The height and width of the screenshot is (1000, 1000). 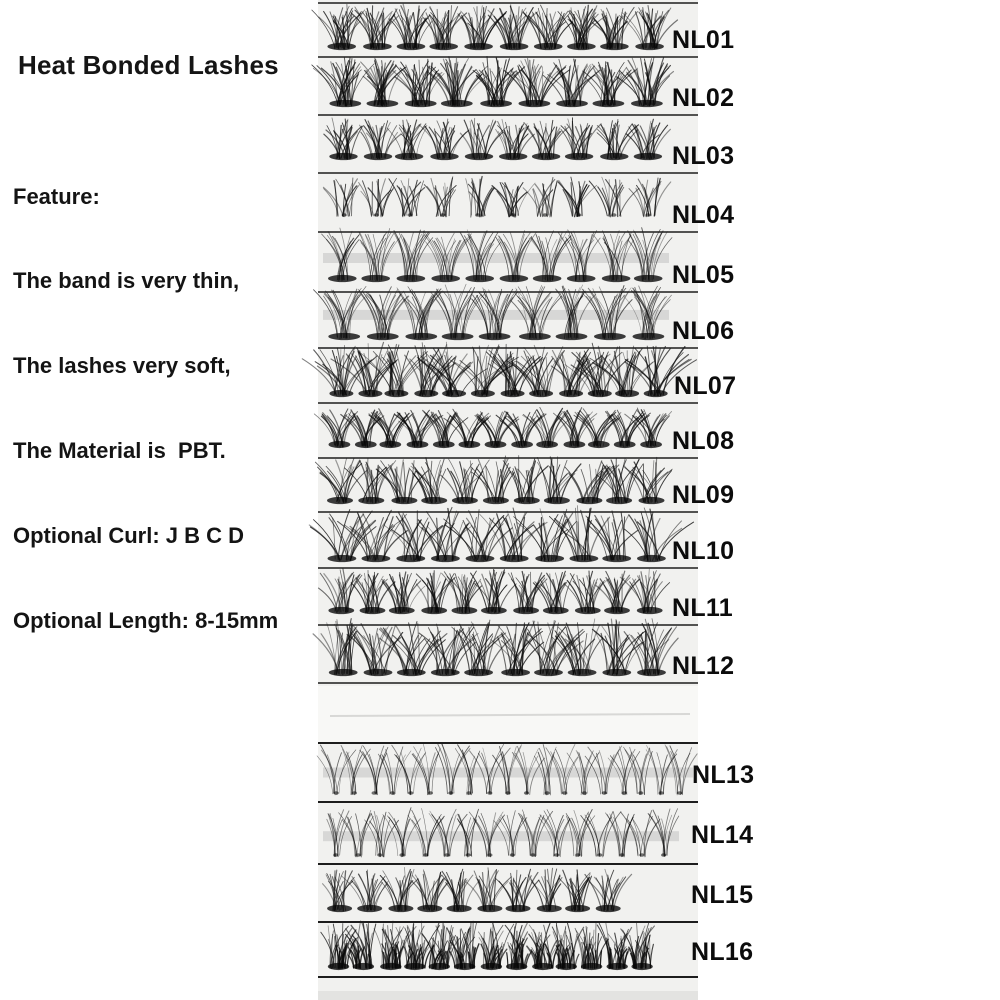 I want to click on lash-strip-nl08, so click(x=493, y=427).